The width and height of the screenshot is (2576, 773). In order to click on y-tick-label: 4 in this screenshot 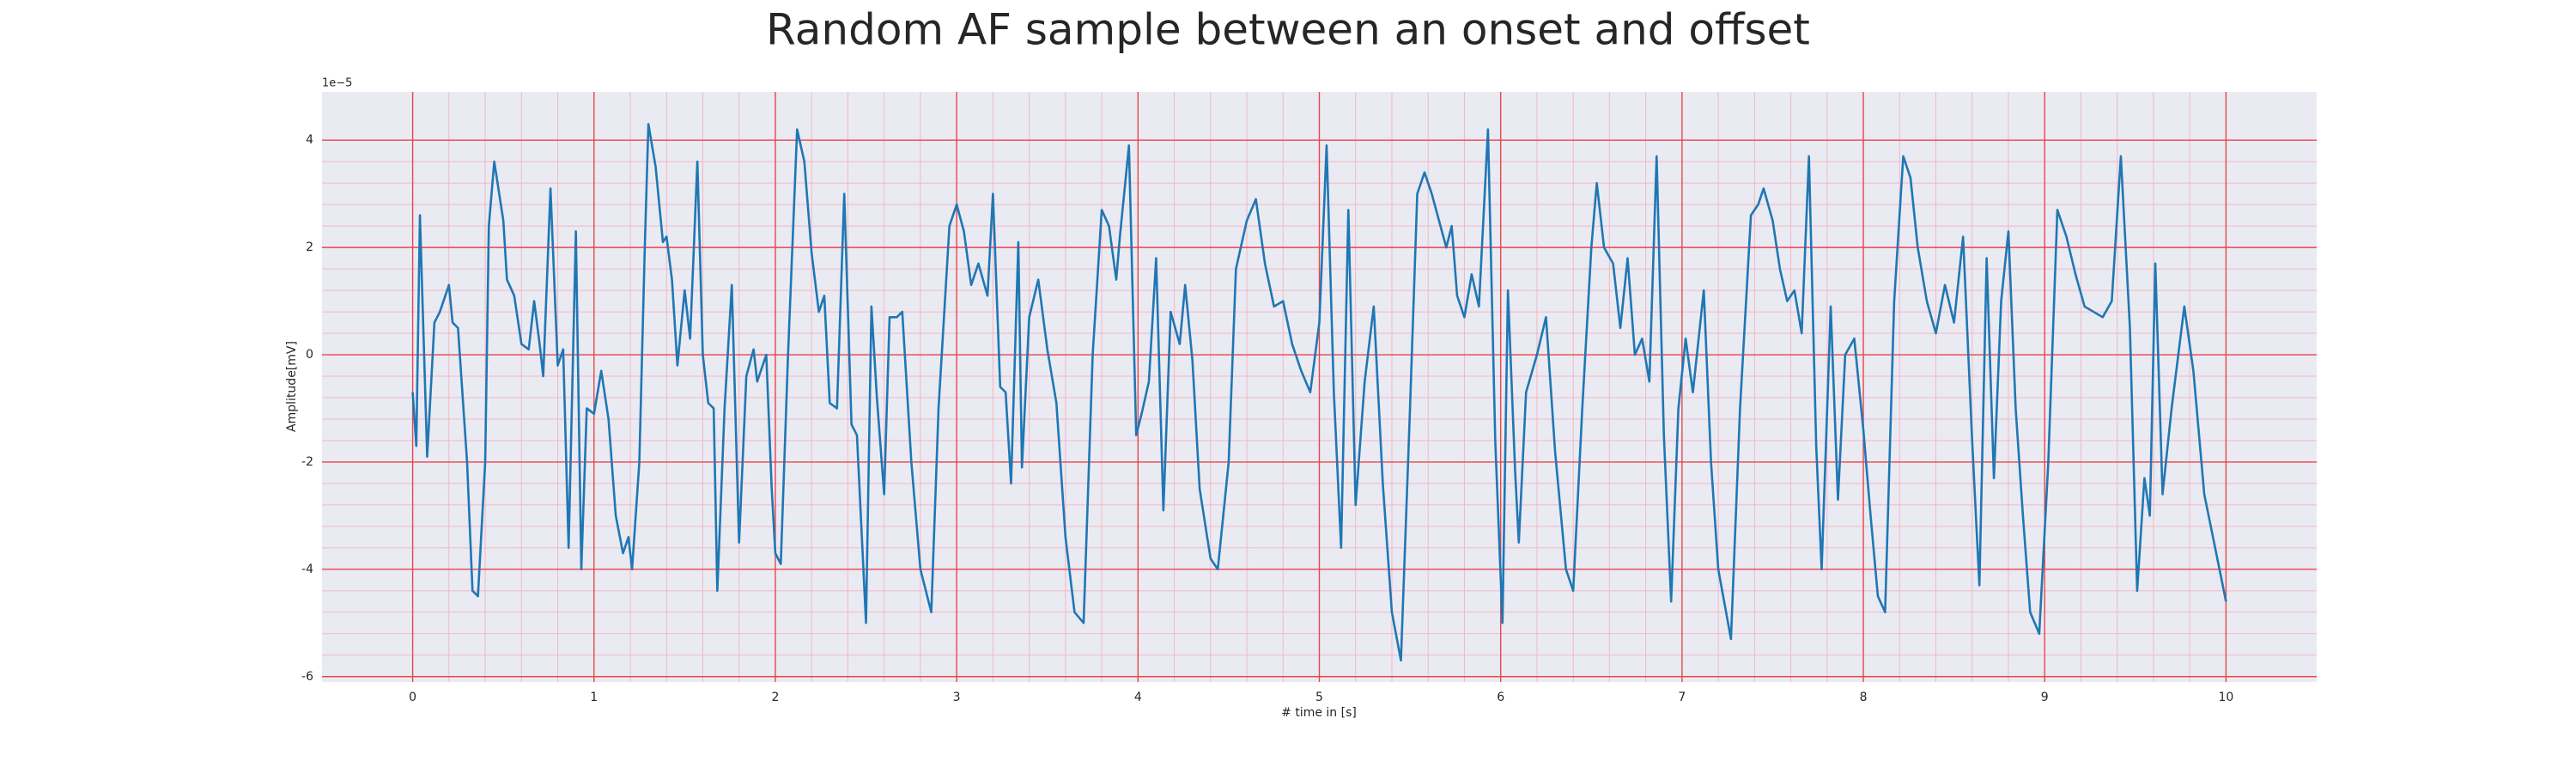, I will do `click(310, 140)`.